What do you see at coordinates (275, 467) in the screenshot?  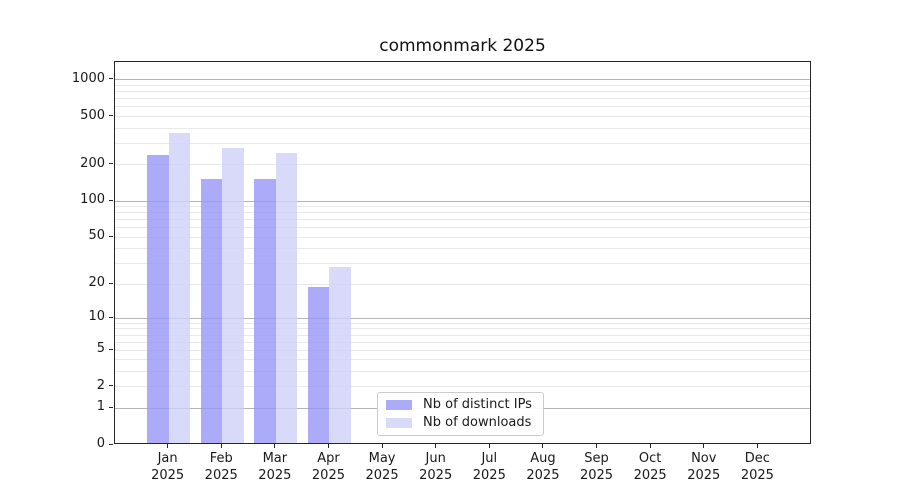 I see `x-tick-label: Mar 2025` at bounding box center [275, 467].